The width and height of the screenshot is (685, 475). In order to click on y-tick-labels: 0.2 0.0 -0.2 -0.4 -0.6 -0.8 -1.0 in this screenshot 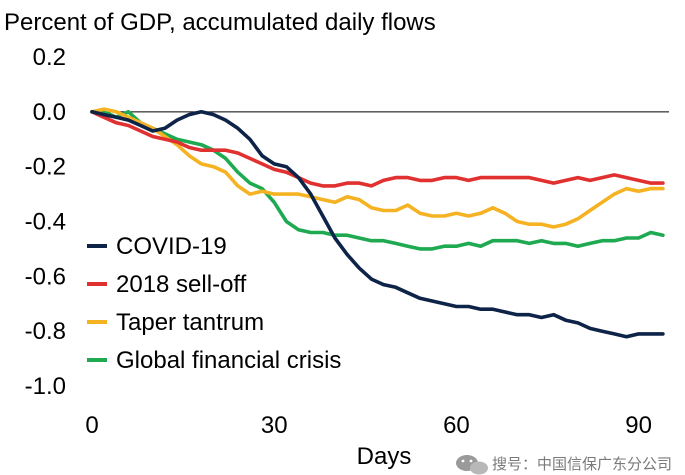, I will do `click(45, 222)`.